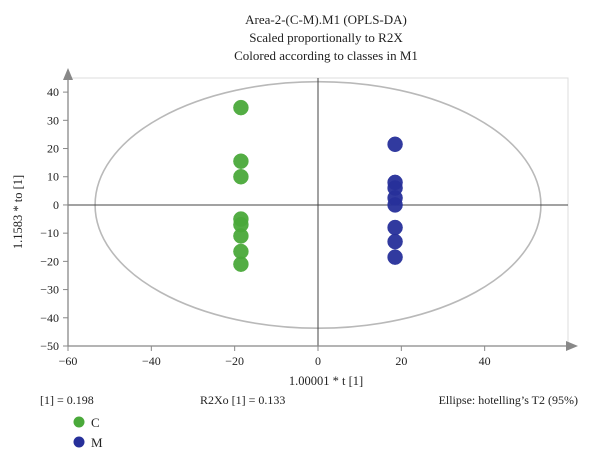 This screenshot has height=471, width=600. I want to click on title-line-3: Colored according to classes in M1, so click(326, 55).